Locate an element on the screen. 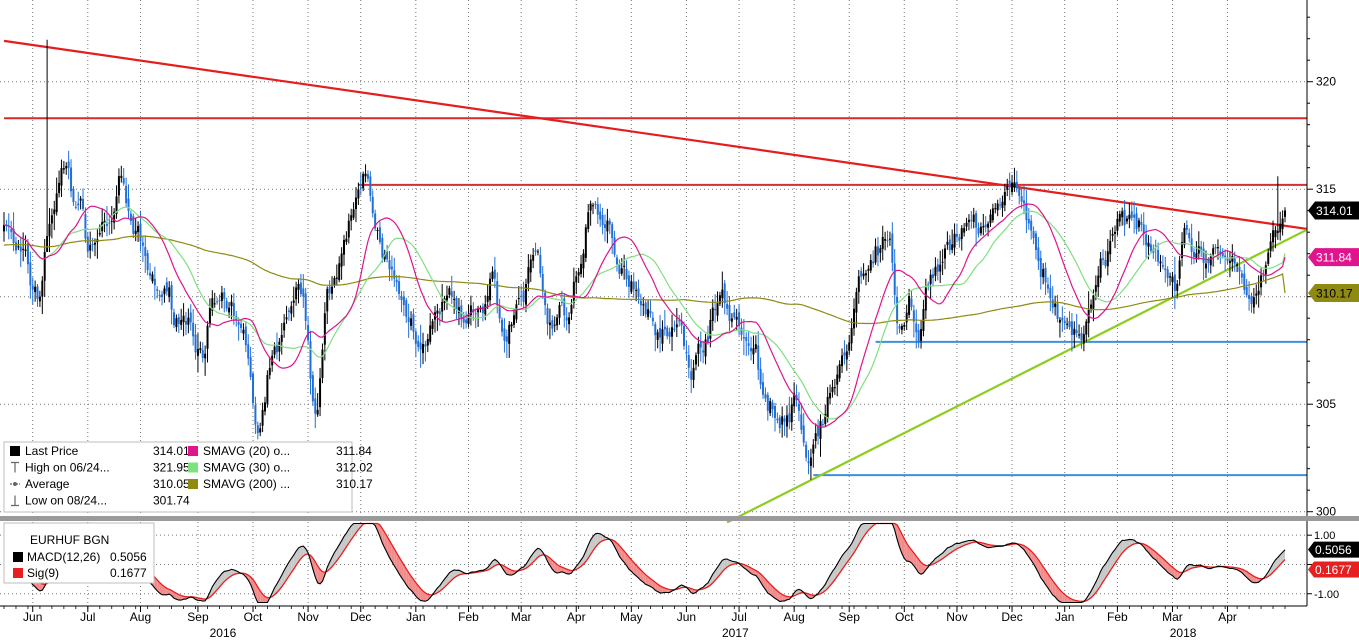  signal-line is located at coordinates (645, 562).